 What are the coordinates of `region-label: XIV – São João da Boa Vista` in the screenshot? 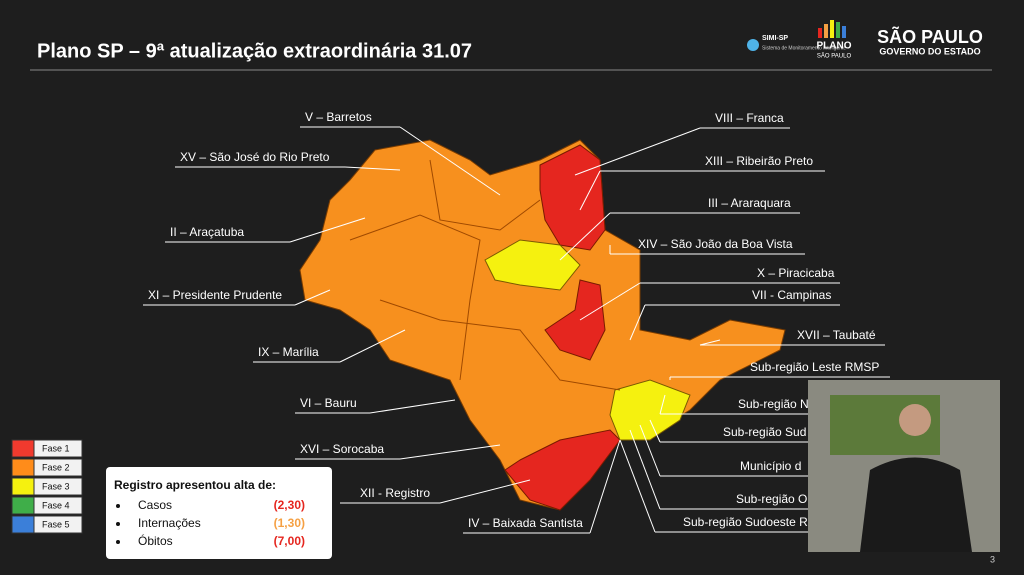 It's located at (715, 244).